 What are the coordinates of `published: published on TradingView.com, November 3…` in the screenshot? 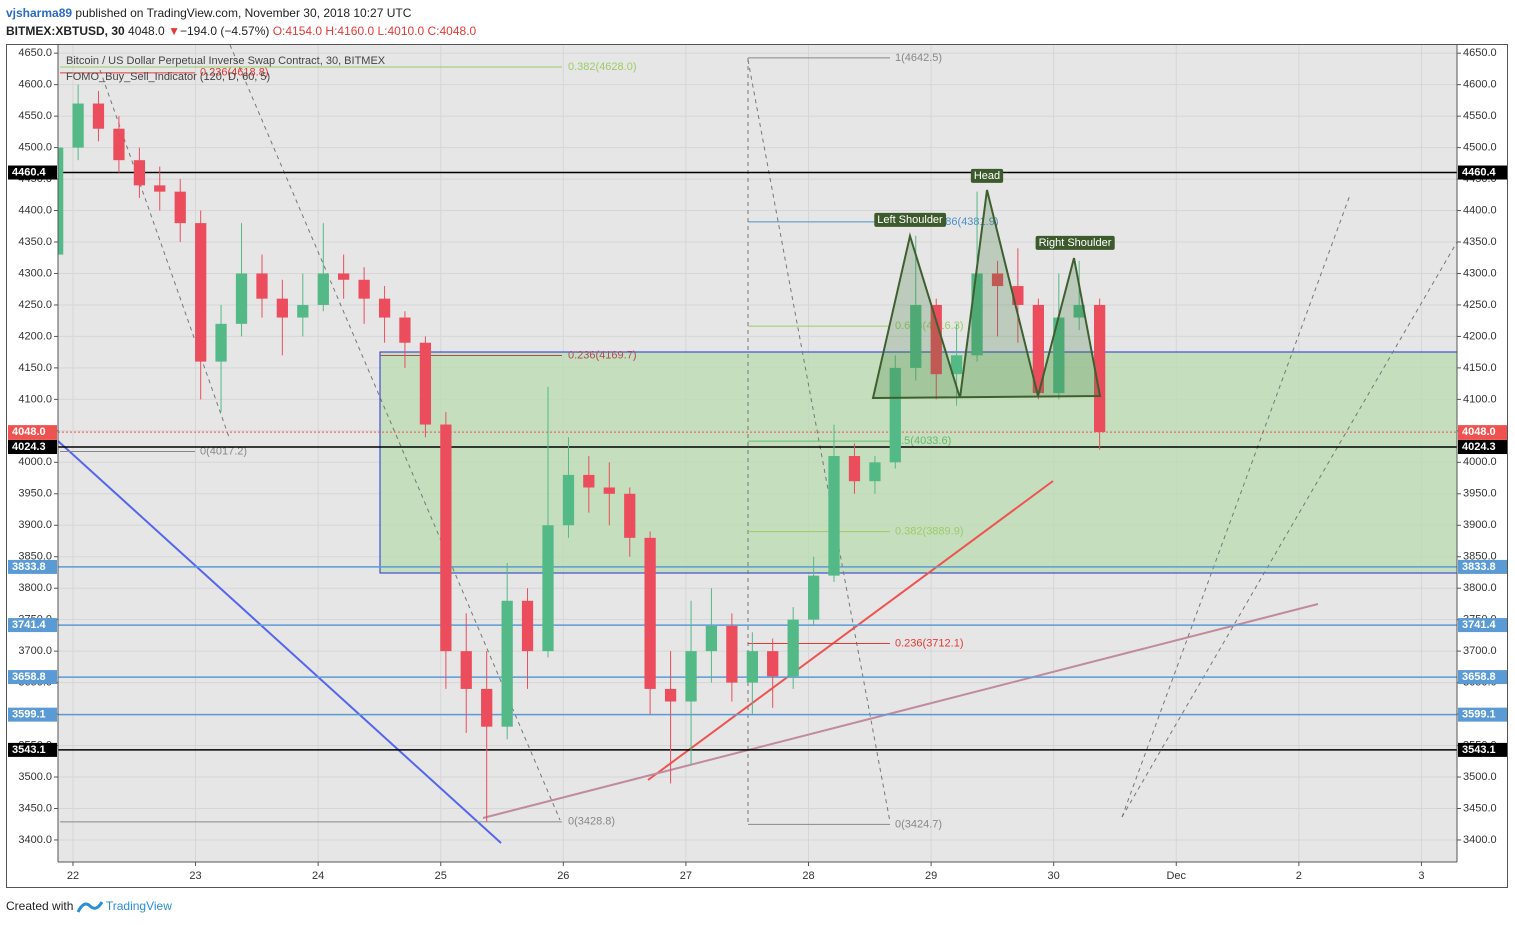 It's located at (243, 13).